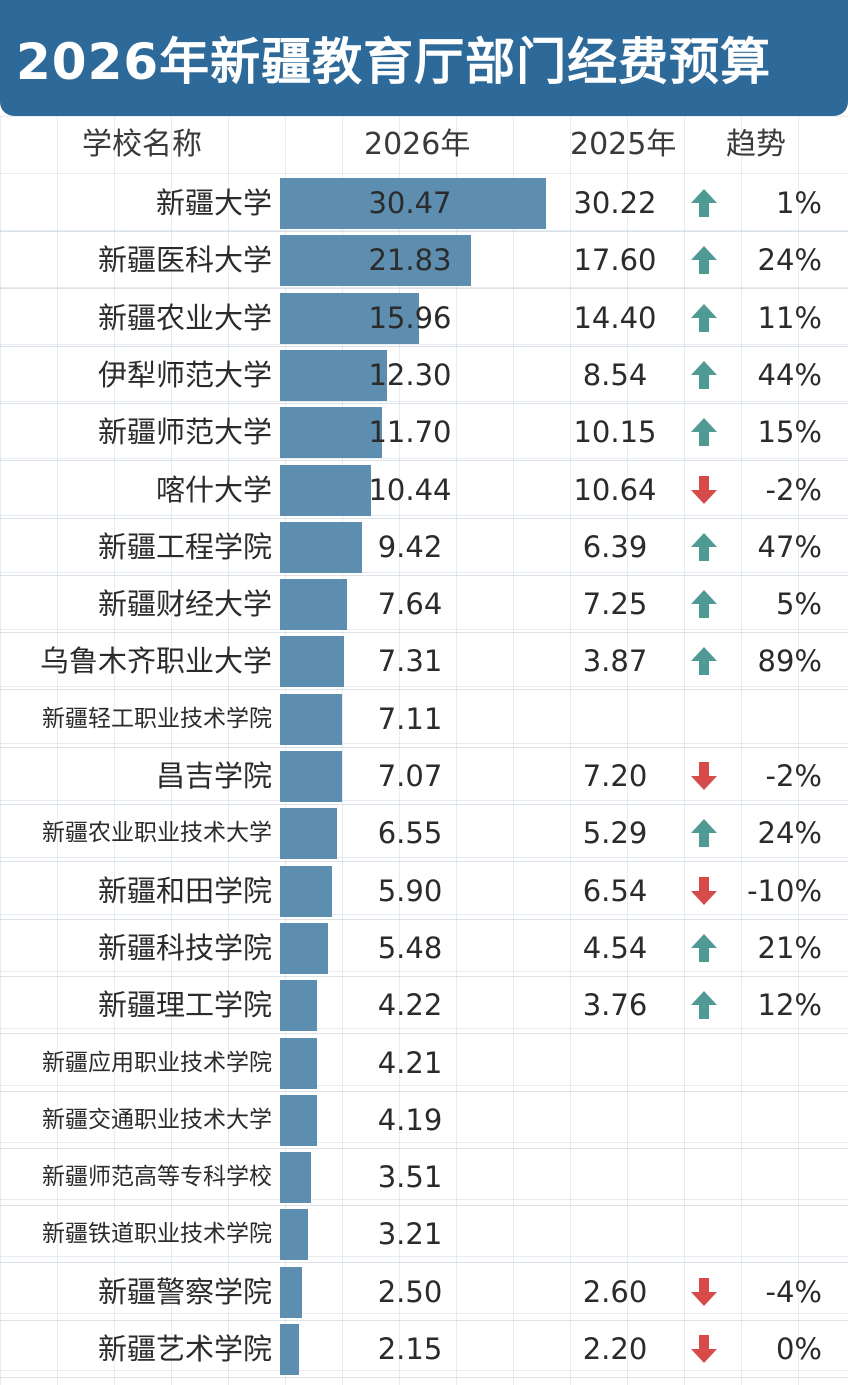 The width and height of the screenshot is (848, 1385). Describe the element at coordinates (615, 1349) in the screenshot. I see `value-2025: 2.20` at that location.